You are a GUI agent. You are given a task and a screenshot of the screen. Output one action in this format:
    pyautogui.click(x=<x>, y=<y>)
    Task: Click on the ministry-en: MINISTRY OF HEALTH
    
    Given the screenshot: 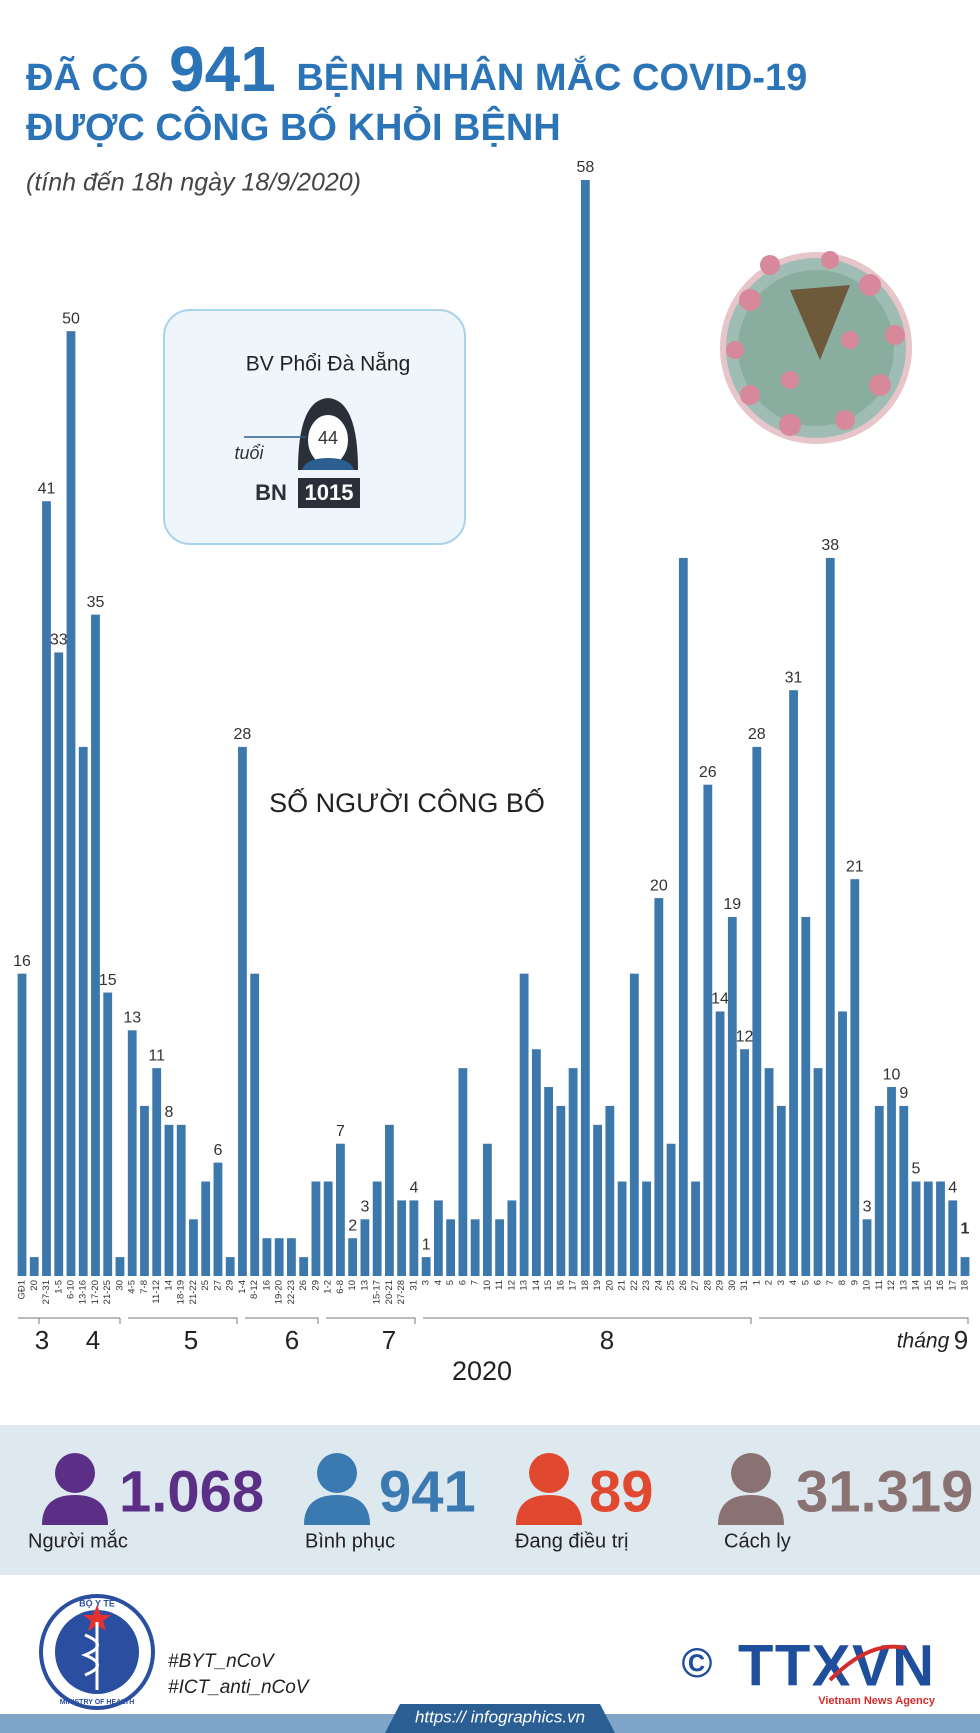 What is the action you would take?
    pyautogui.click(x=97, y=1702)
    